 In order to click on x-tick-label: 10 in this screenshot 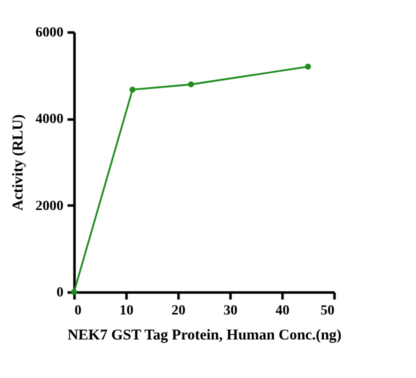, I will do `click(127, 311)`.